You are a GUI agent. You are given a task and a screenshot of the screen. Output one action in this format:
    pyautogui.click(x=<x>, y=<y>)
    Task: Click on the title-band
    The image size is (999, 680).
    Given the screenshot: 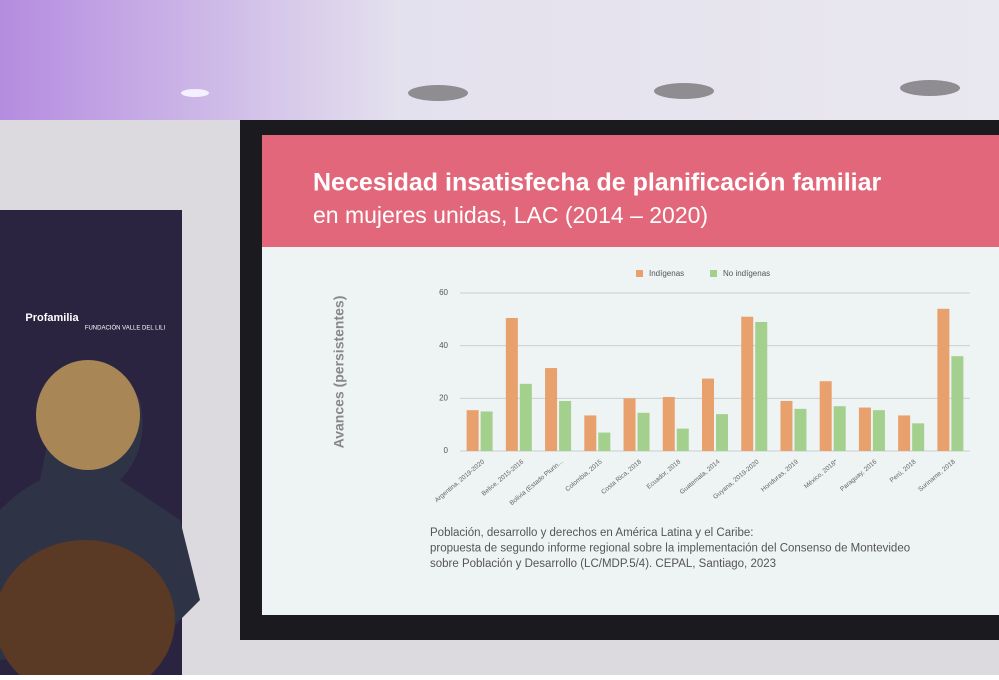 What is the action you would take?
    pyautogui.click(x=630, y=191)
    